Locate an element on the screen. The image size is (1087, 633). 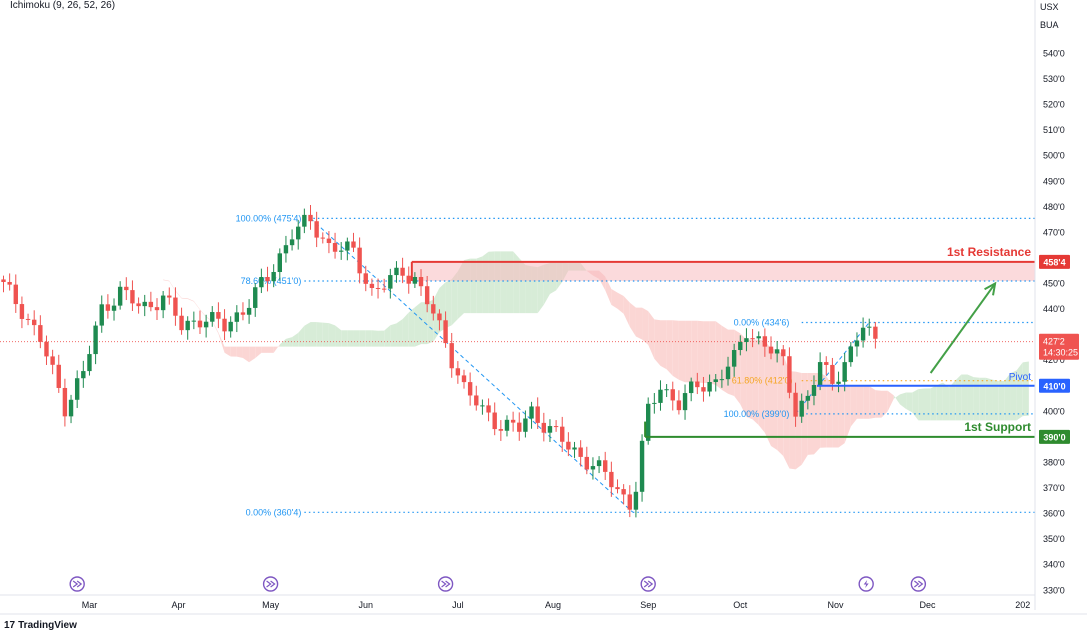
tradingview-brand: TradingView is located at coordinates (47, 625).